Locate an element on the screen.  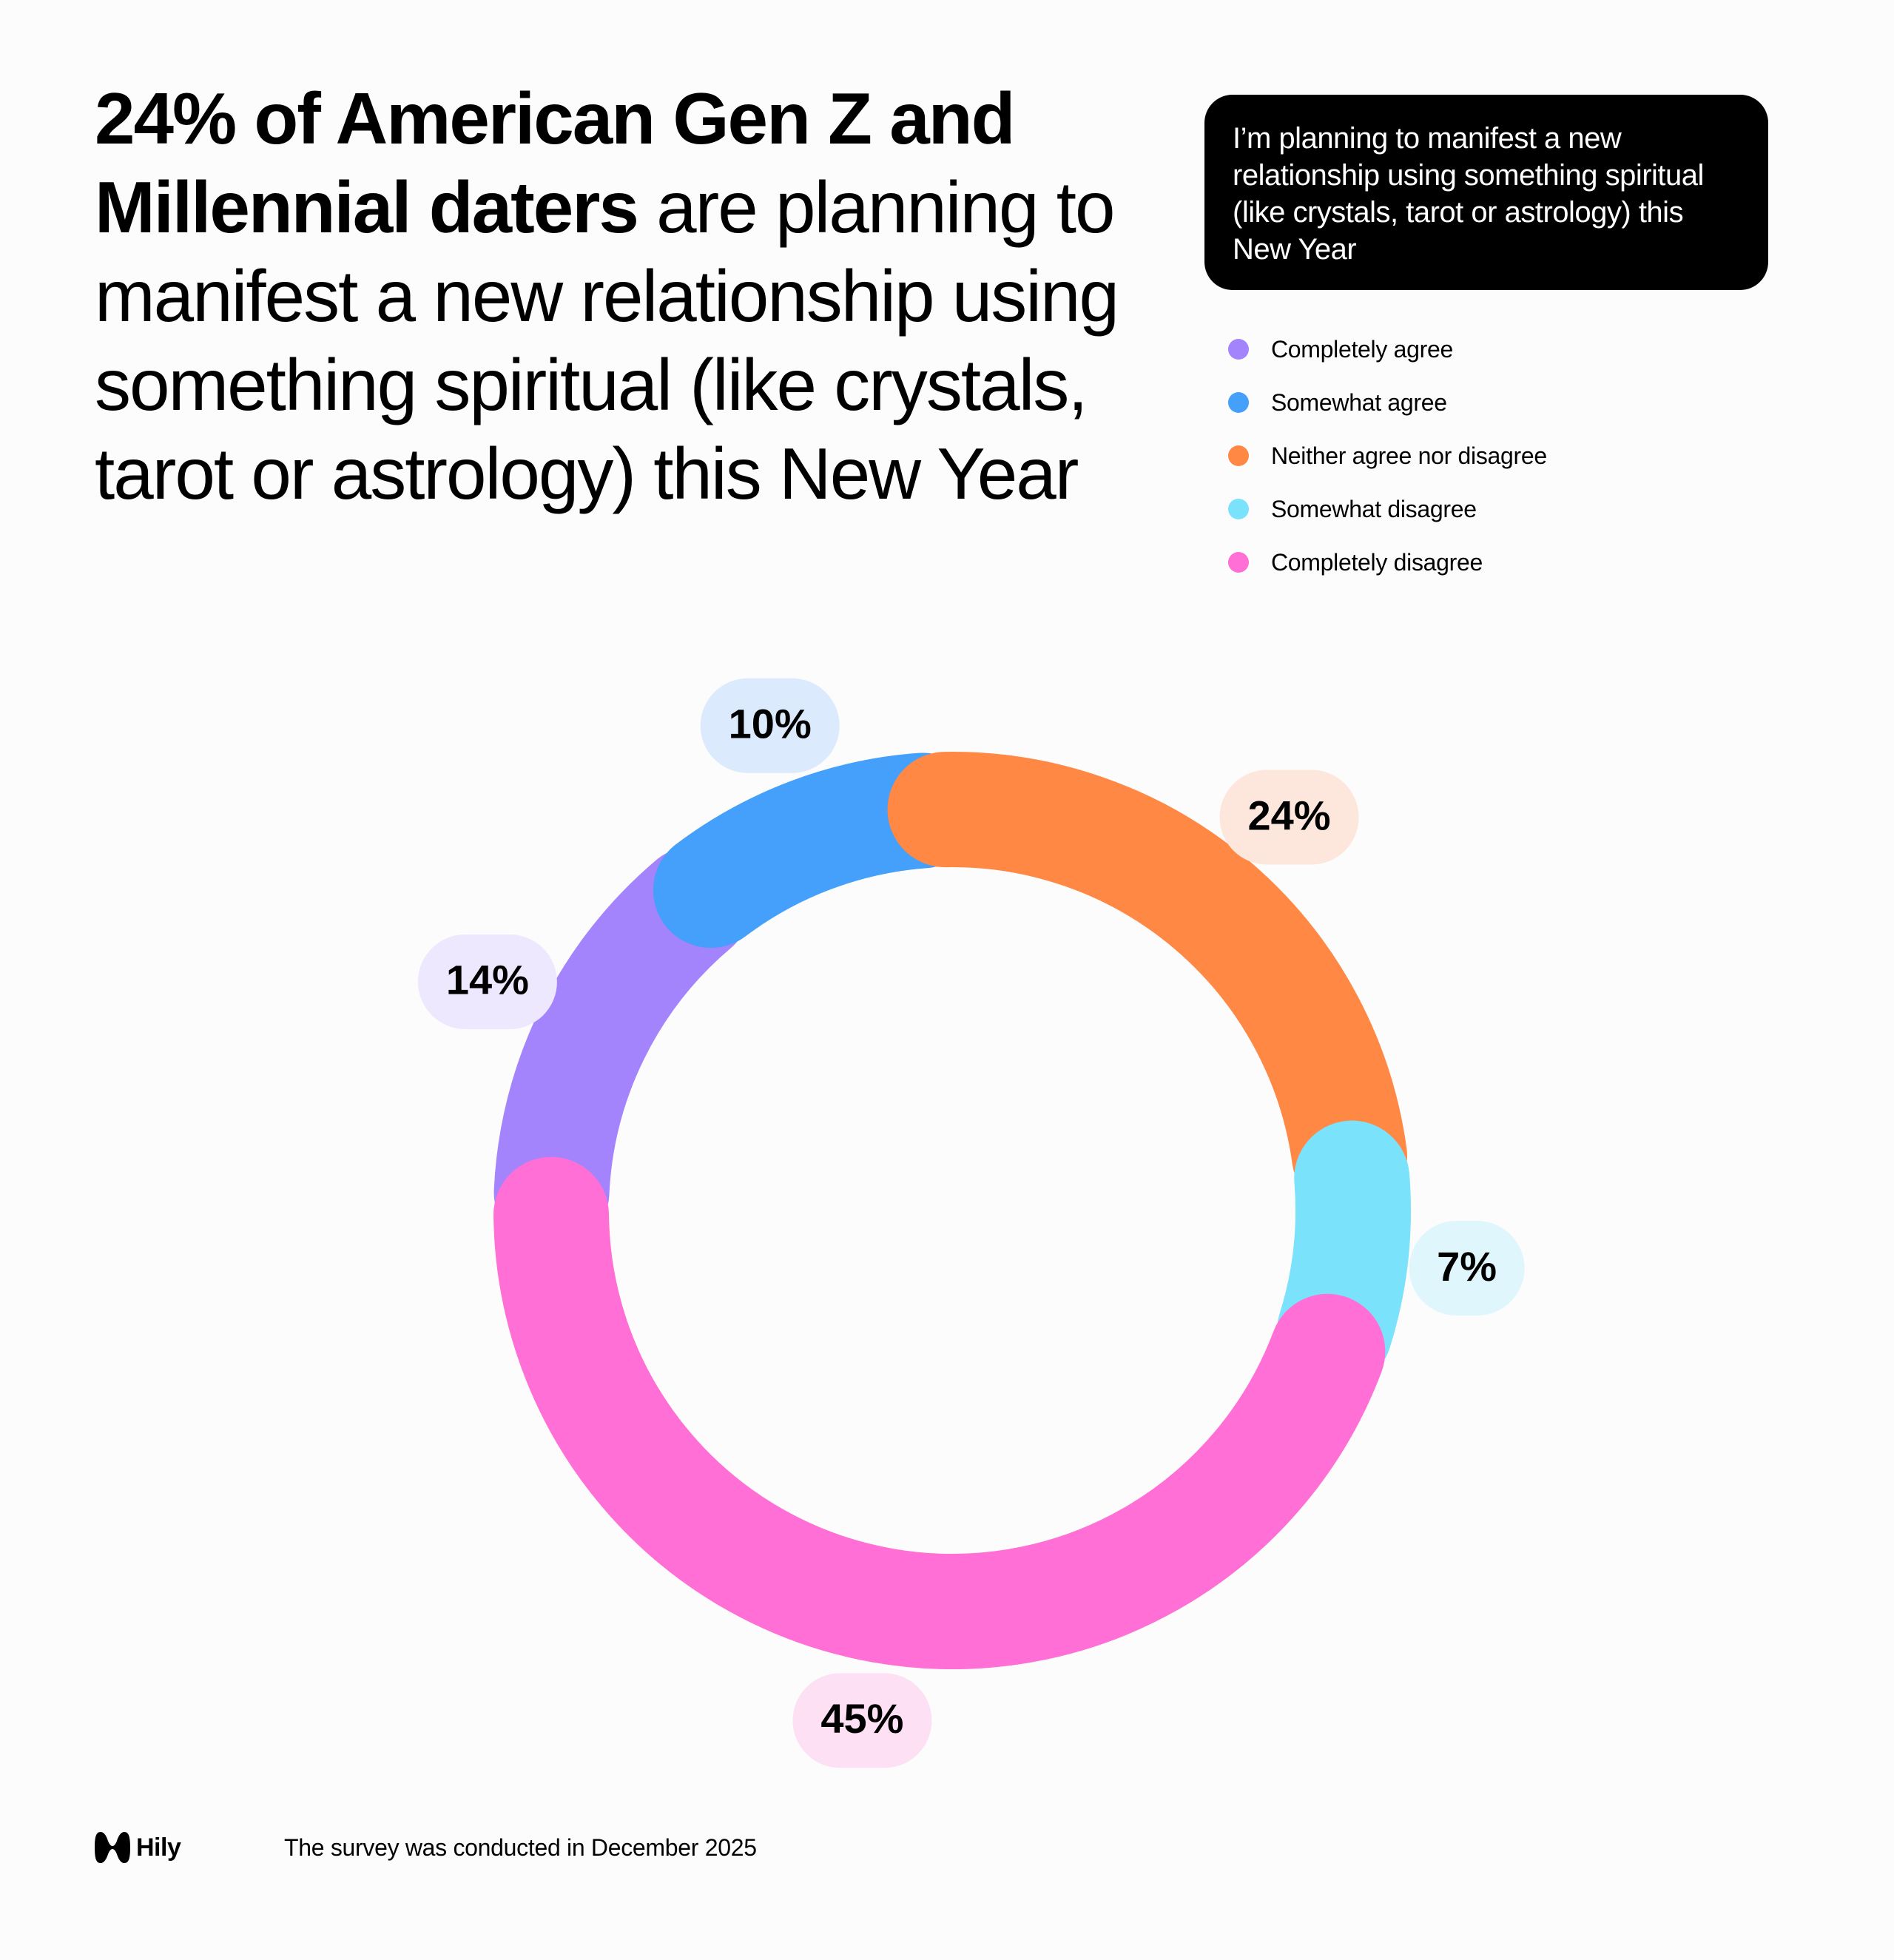
legend-item-completely-disagree: Completely disagree is located at coordinates (1387, 562).